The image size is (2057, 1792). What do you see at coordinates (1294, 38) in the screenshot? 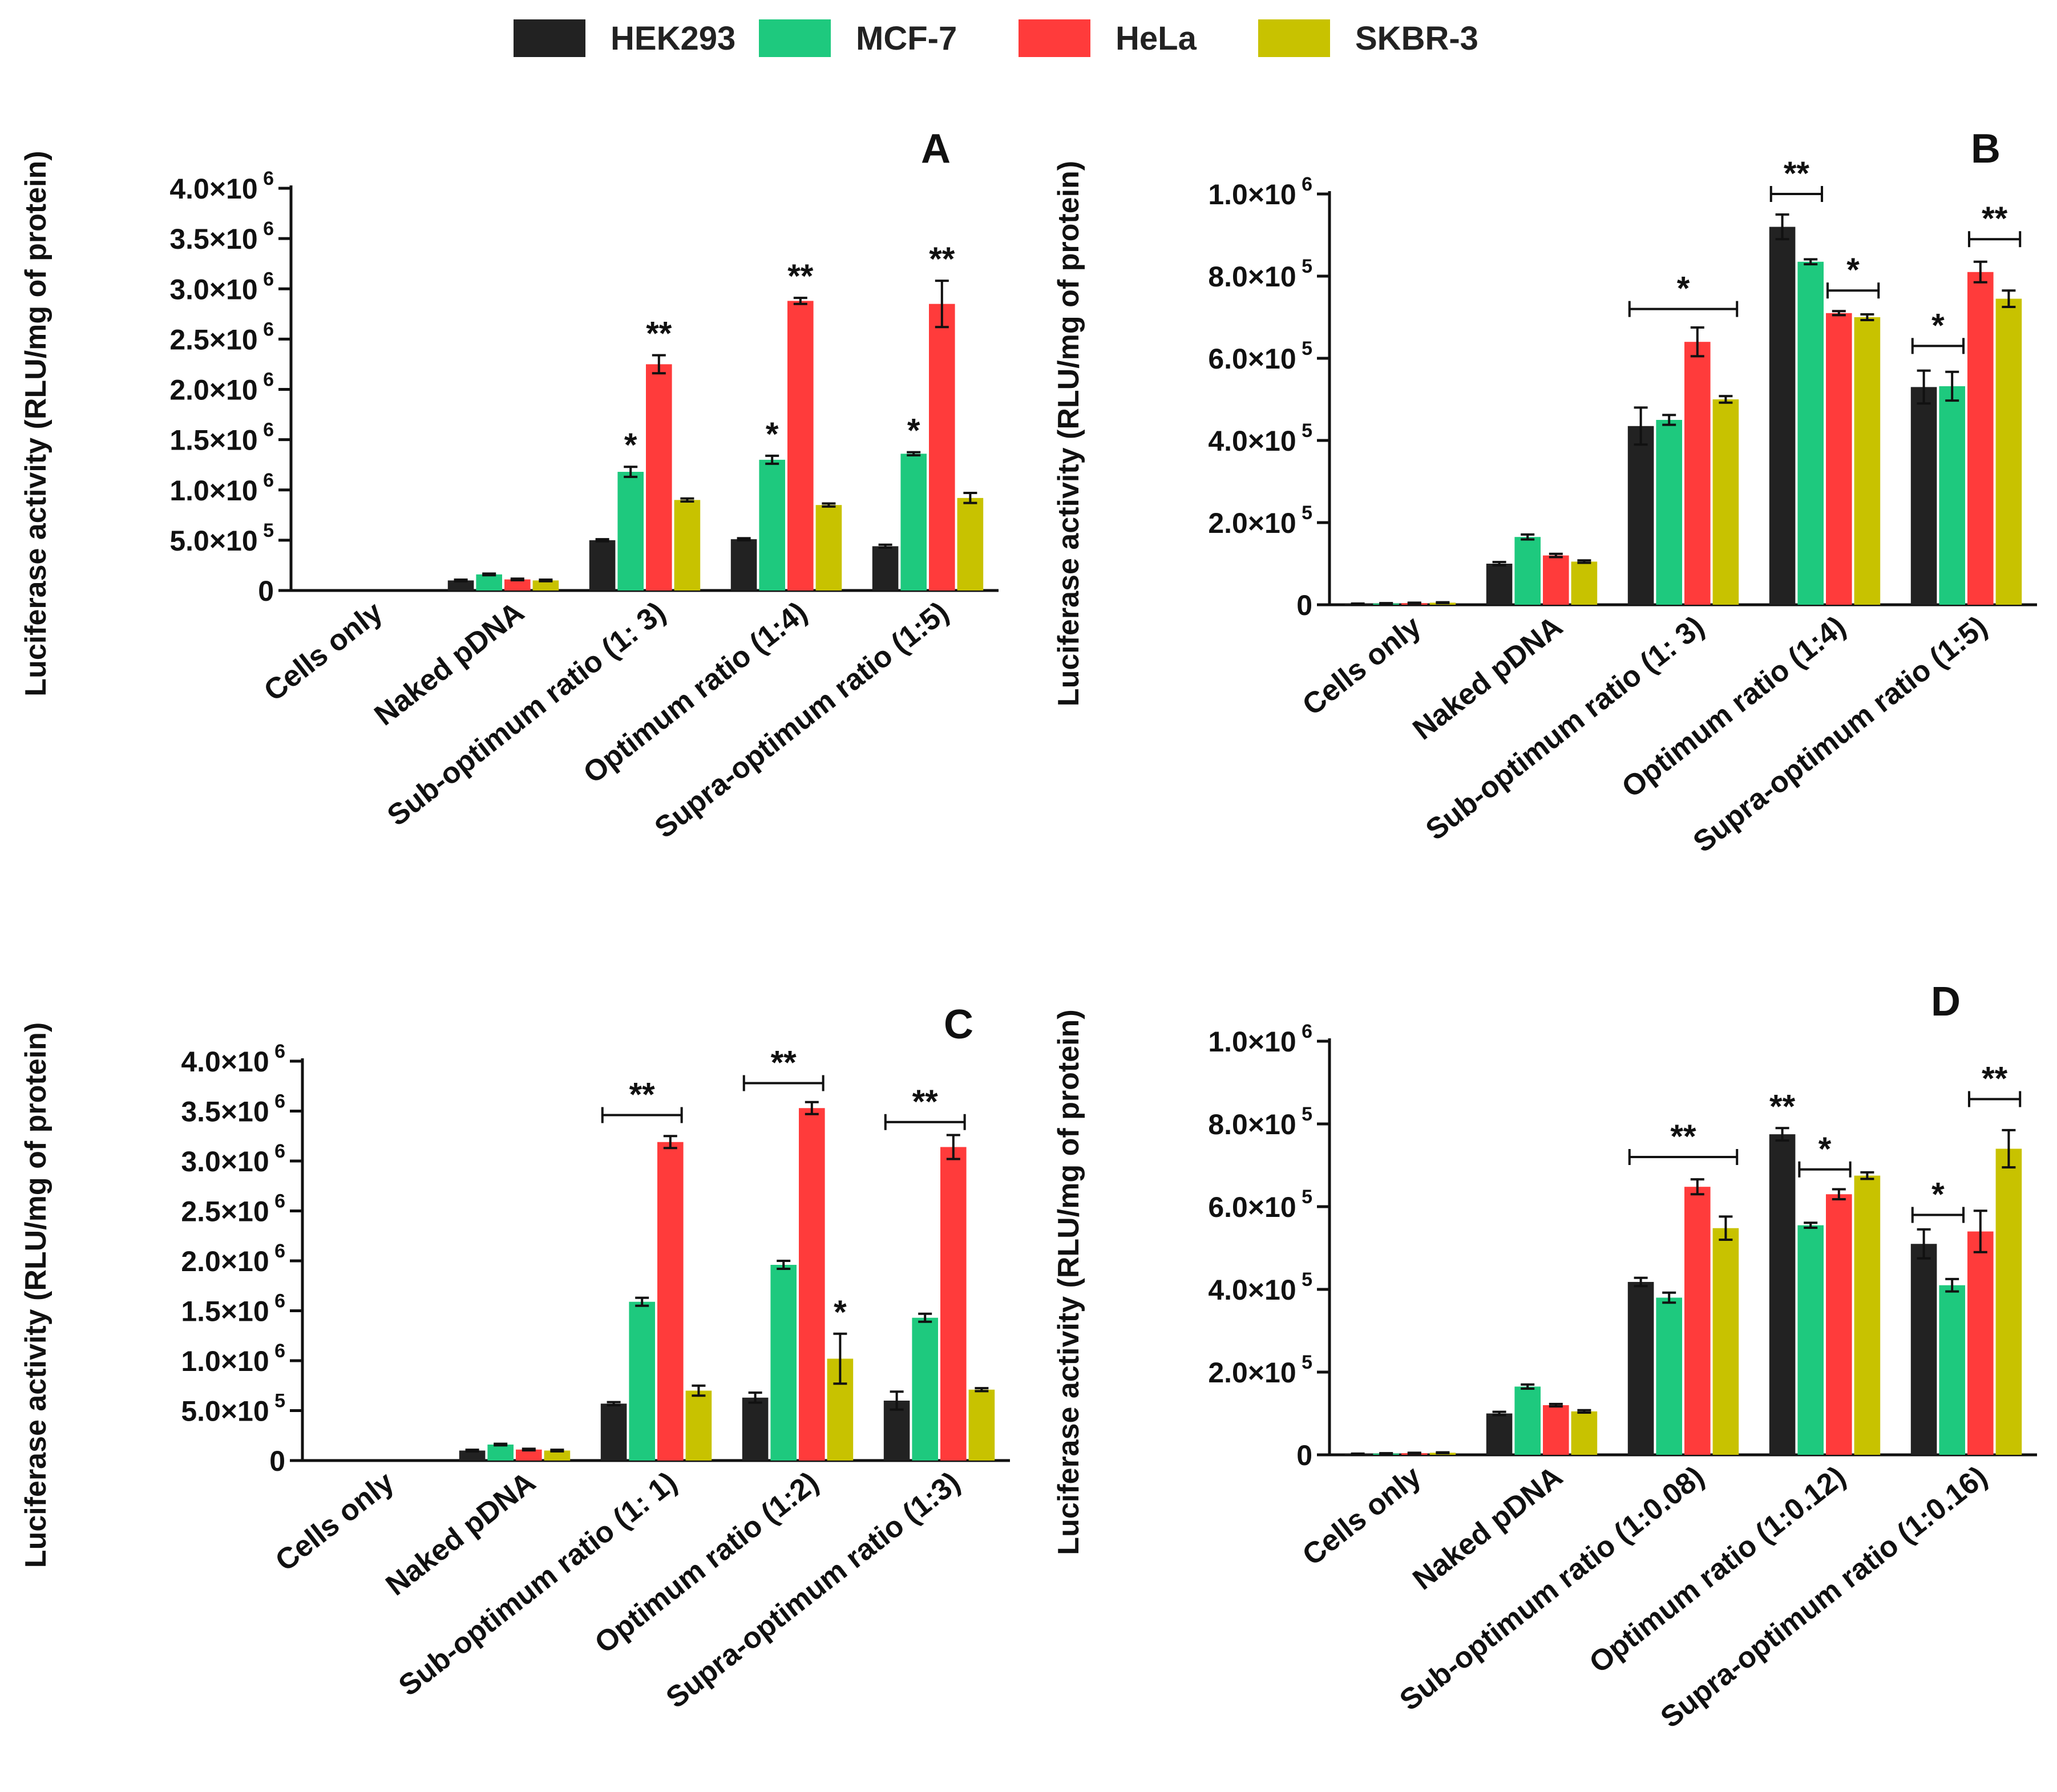
I see `legend-swatch-skbr3` at bounding box center [1294, 38].